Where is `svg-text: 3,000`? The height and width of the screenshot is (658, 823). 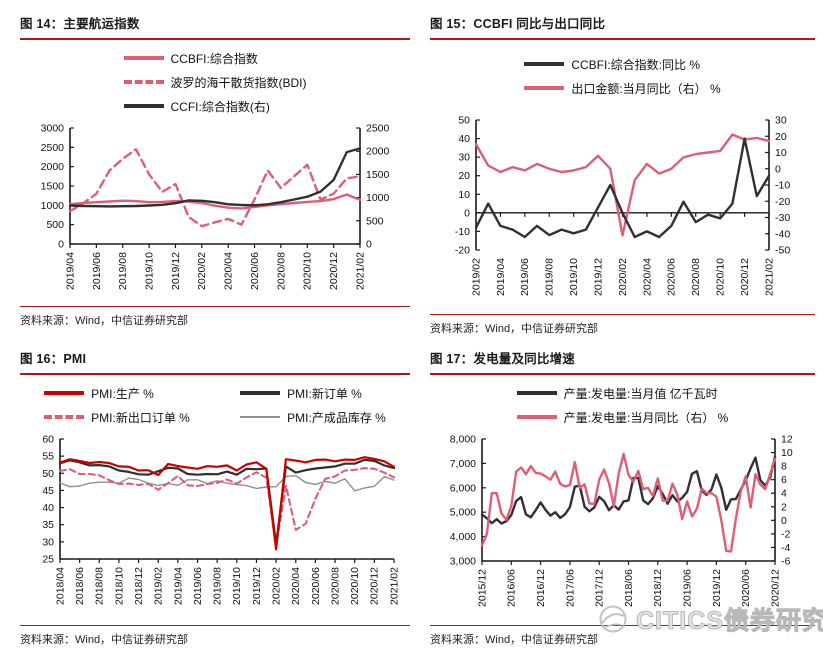
svg-text: 3,000 is located at coordinates (463, 562).